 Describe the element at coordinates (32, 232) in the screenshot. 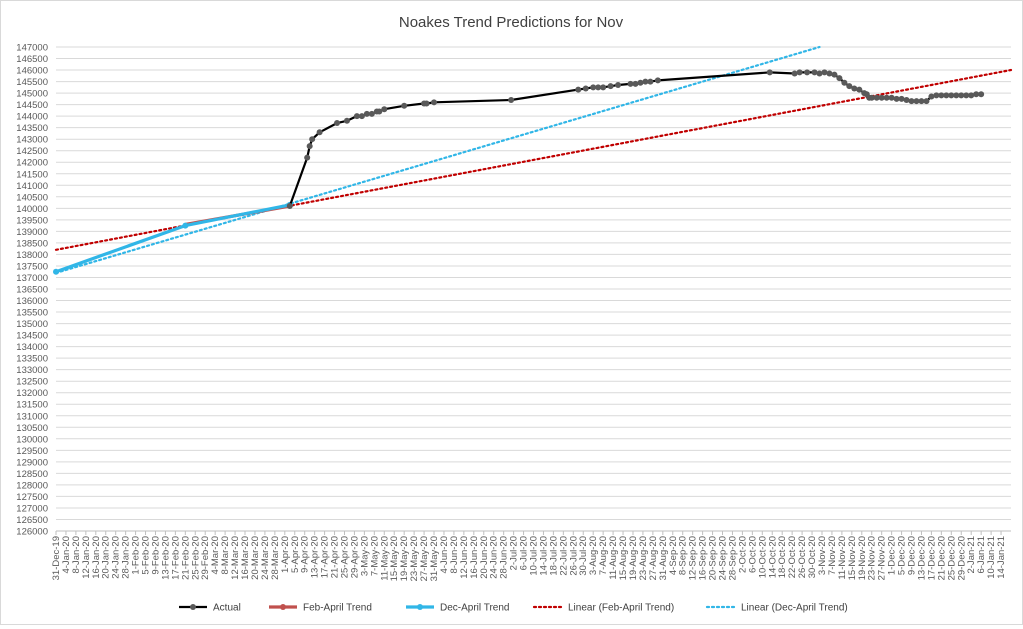

I see `y-tick-label: 139000` at that location.